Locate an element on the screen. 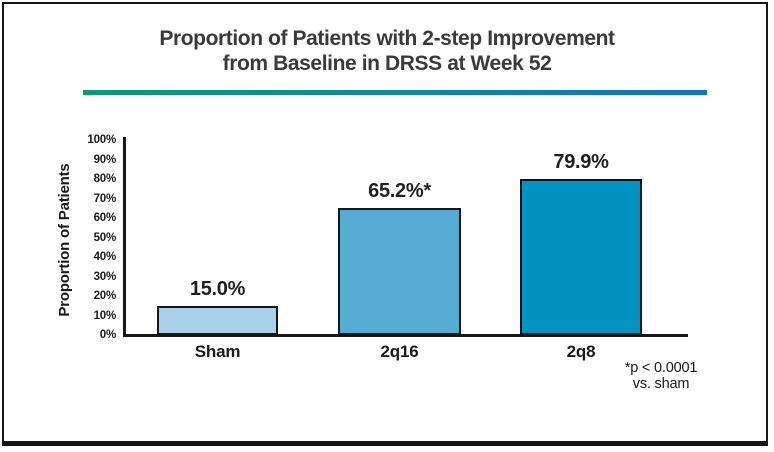  y-axis-tick-label: 100% is located at coordinates (101, 140).